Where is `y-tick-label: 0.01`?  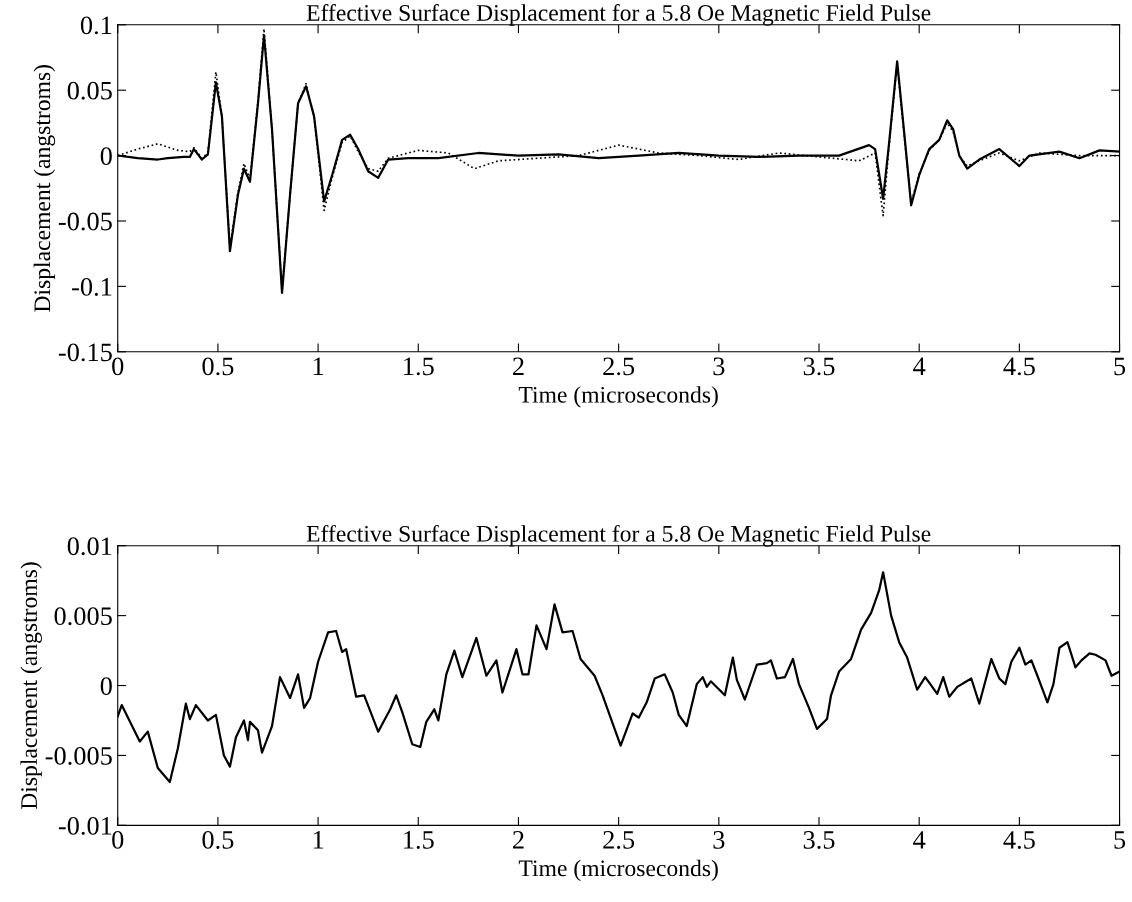 y-tick-label: 0.01 is located at coordinates (89, 546).